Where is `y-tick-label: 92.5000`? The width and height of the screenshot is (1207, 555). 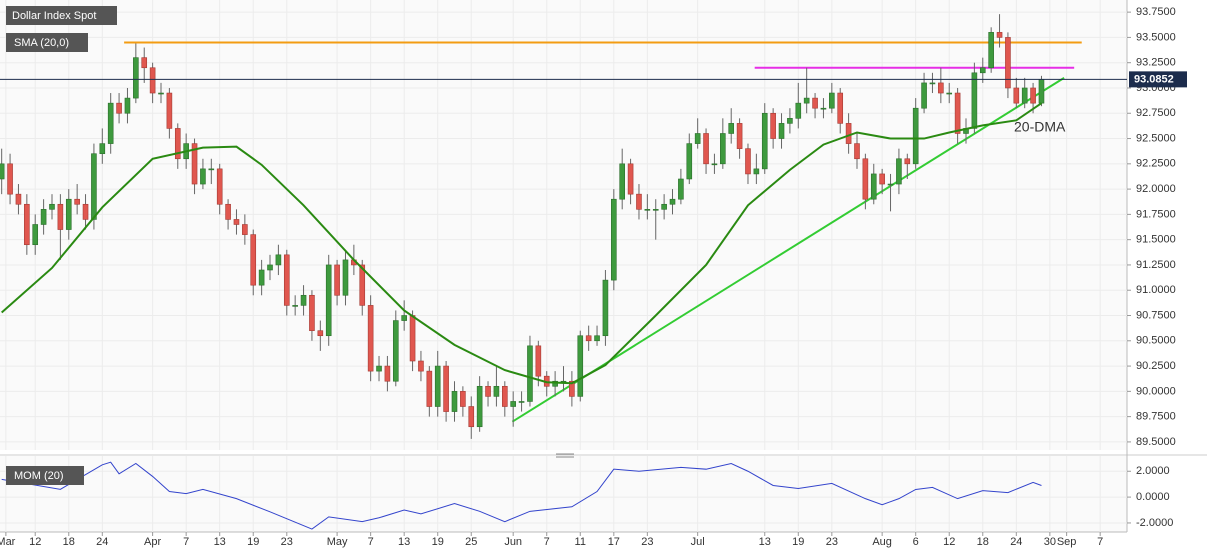 y-tick-label: 92.5000 is located at coordinates (1156, 138).